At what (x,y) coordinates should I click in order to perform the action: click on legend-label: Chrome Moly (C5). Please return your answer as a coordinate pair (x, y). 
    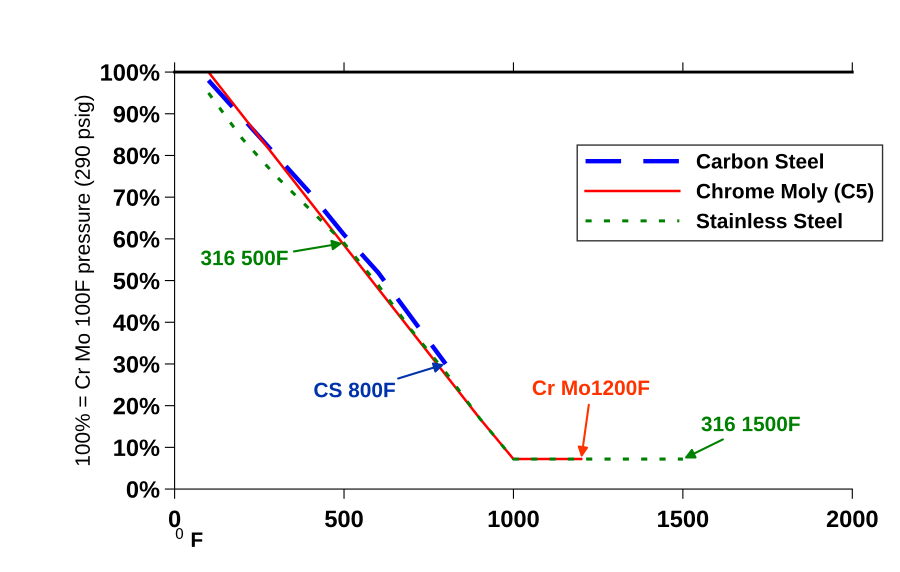
    Looking at the image, I should click on (785, 193).